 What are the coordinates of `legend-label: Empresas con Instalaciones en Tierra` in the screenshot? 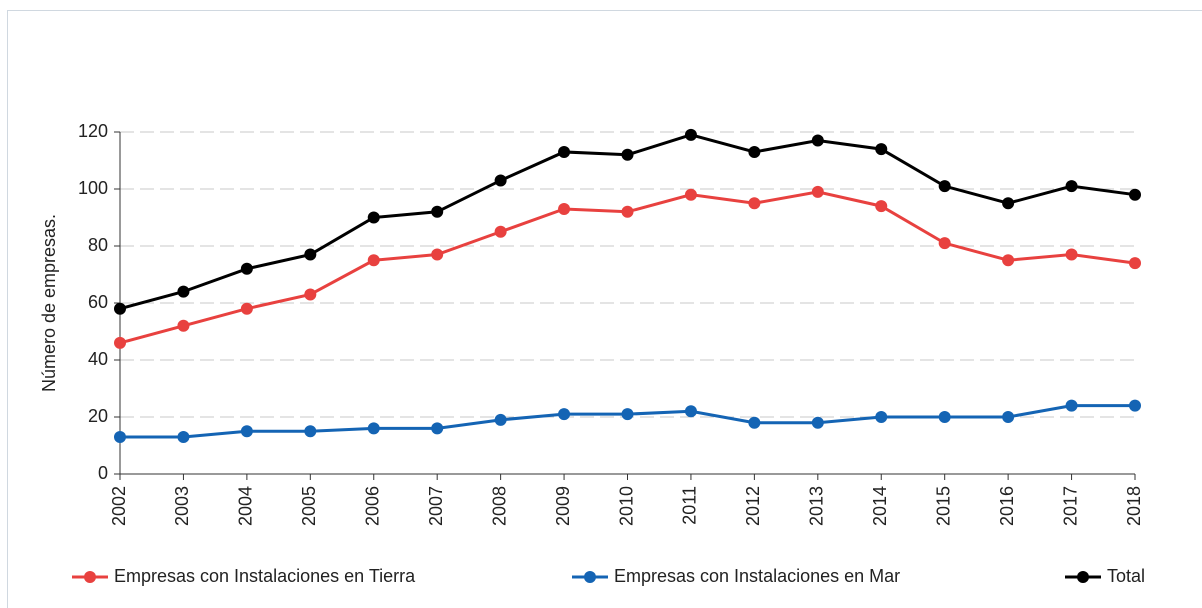 It's located at (265, 576).